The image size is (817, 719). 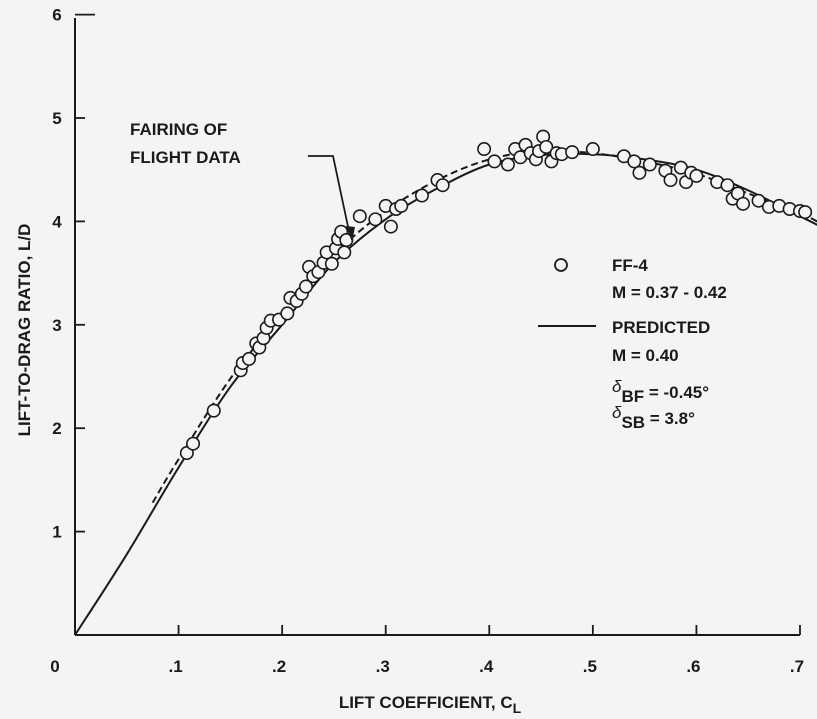 What do you see at coordinates (660, 391) in the screenshot?
I see `legend-delta-bf: δBF = -0.45°` at bounding box center [660, 391].